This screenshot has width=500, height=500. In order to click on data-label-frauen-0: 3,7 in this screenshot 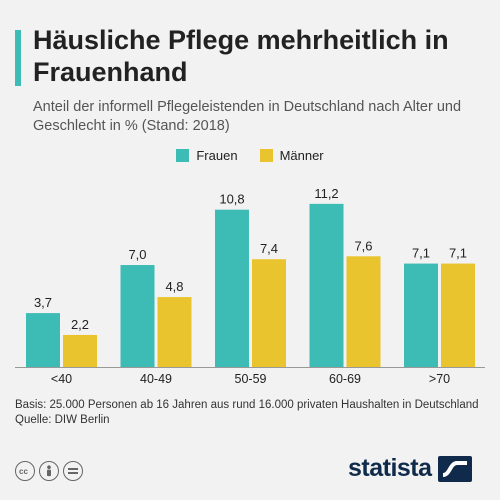, I will do `click(43, 302)`.